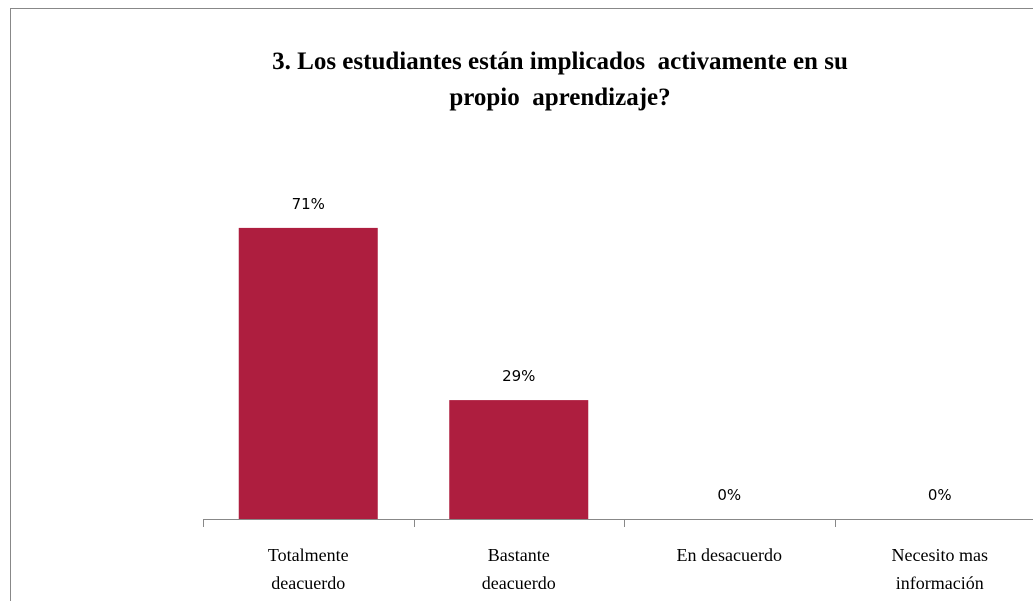 This screenshot has height=601, width=1033. I want to click on x-tick-label: Totalmente deacuerdo, so click(308, 569).